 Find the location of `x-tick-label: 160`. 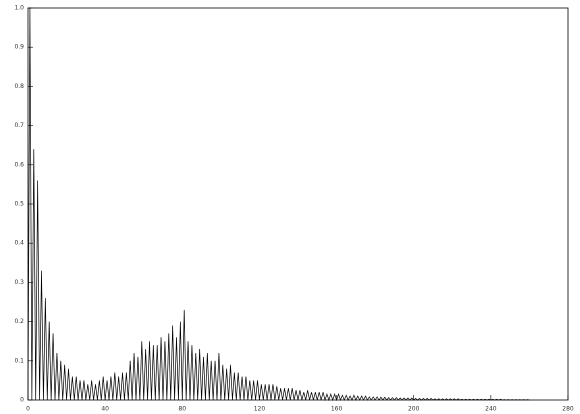

x-tick-label: 160 is located at coordinates (337, 409).